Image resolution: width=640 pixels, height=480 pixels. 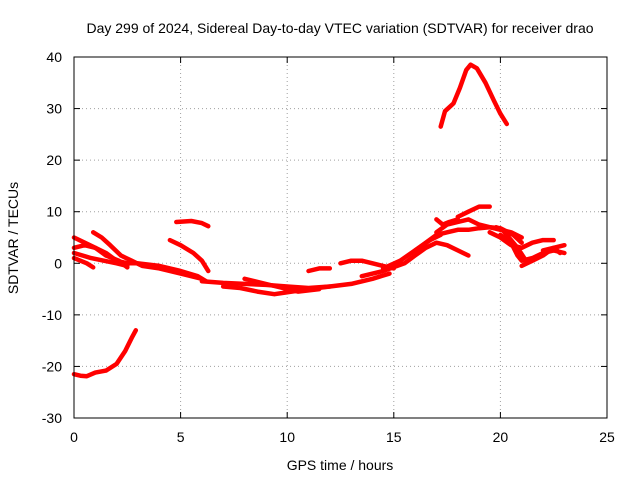 I want to click on x-tick-label: 15, so click(x=394, y=437).